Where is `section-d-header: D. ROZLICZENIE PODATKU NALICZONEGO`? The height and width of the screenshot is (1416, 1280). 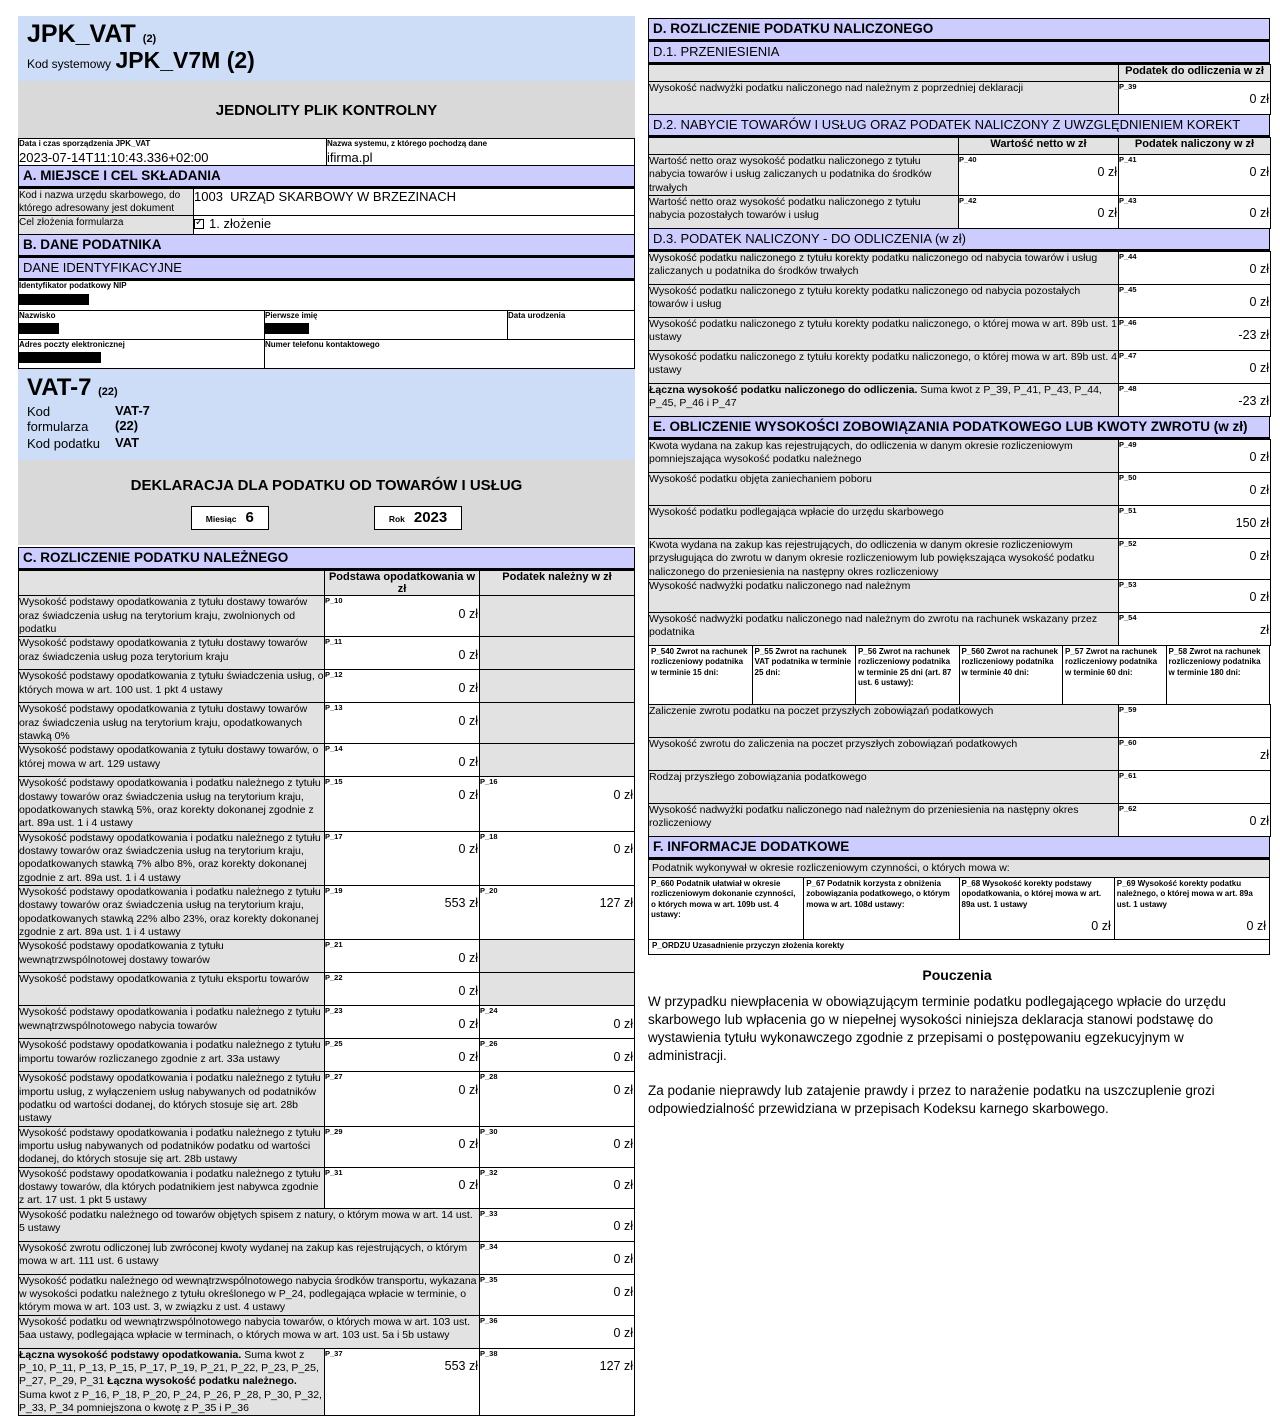
section-d-header: D. ROZLICZENIE PODATKU NALICZONEGO is located at coordinates (959, 30).